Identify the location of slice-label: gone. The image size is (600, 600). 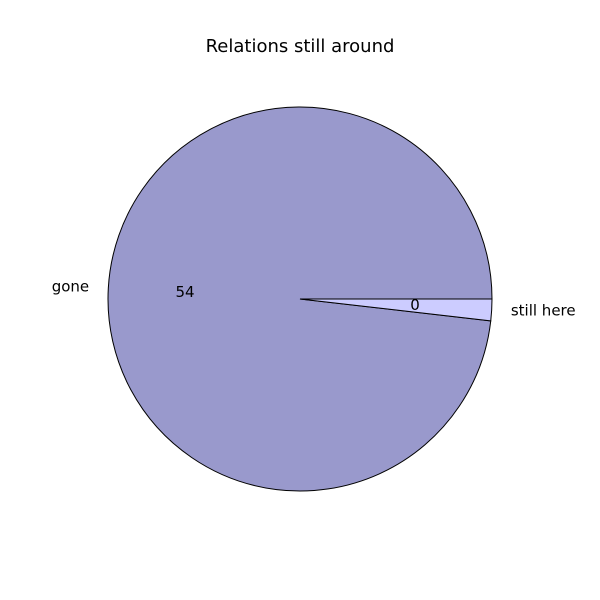
(70, 286).